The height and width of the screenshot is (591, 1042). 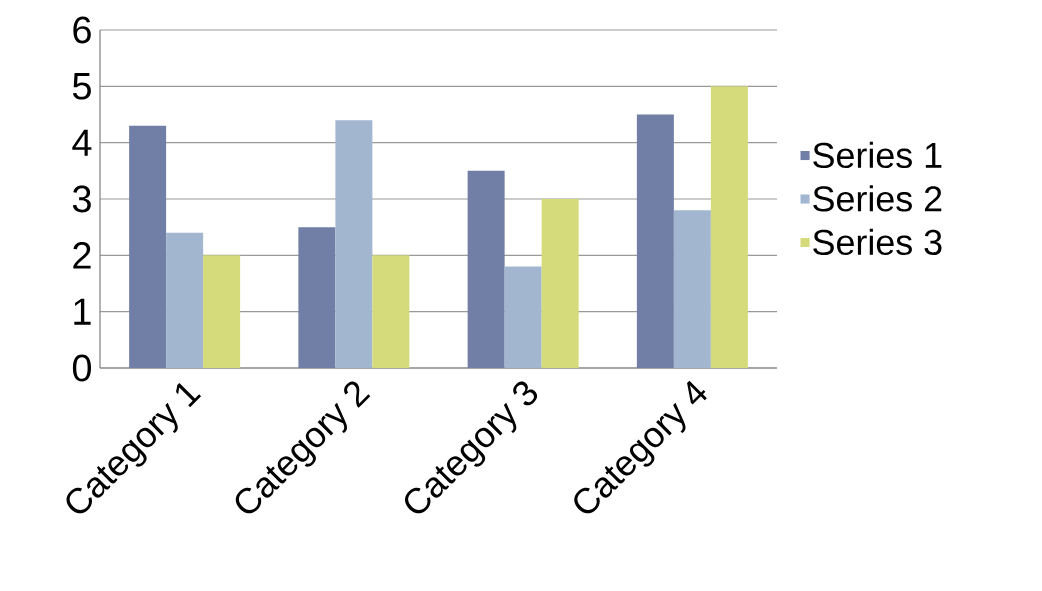 I want to click on legend-label: Series 3, so click(x=877, y=242).